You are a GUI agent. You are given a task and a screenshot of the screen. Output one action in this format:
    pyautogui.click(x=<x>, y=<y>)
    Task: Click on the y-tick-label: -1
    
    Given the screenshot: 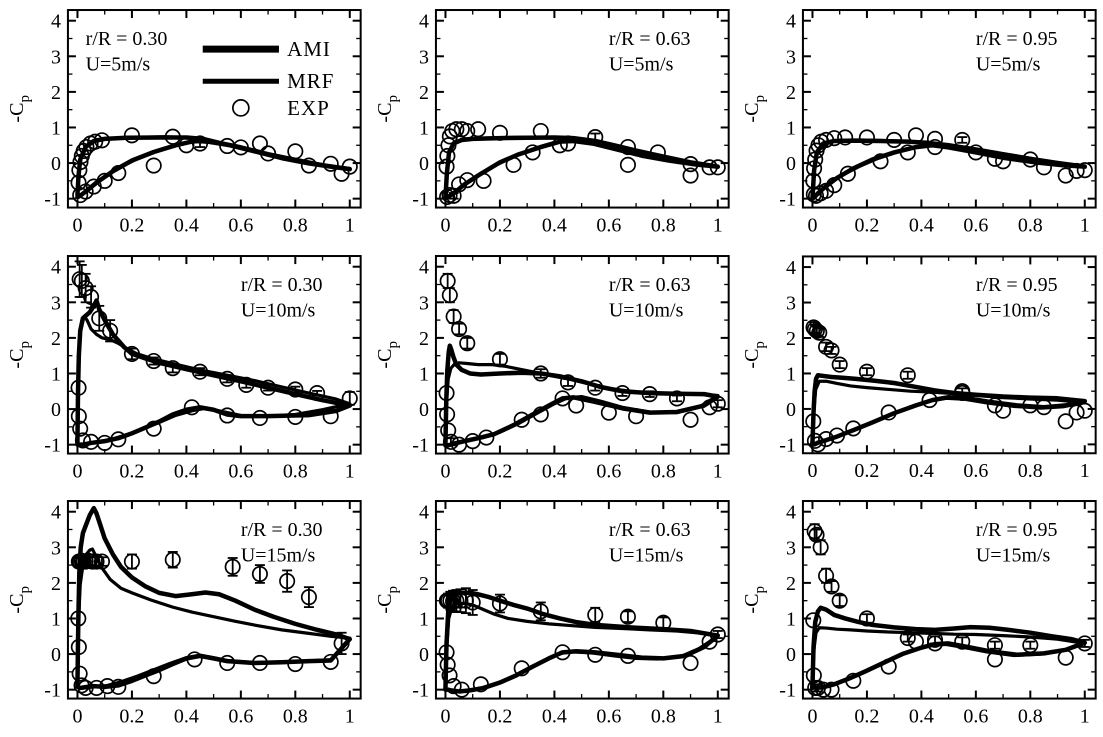 What is the action you would take?
    pyautogui.click(x=788, y=445)
    